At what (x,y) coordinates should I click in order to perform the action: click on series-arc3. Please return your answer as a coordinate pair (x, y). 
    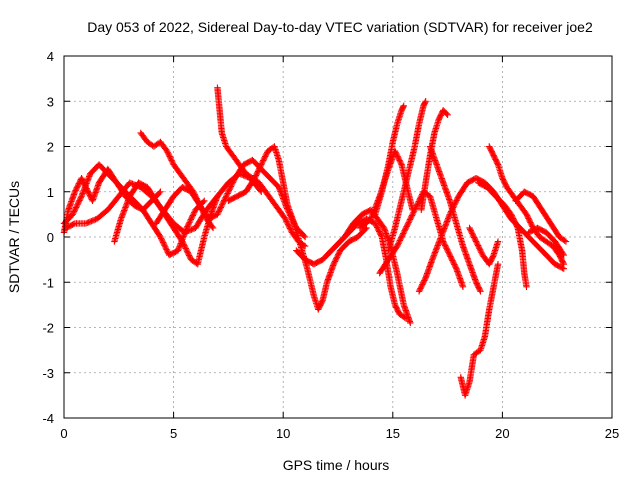
    Looking at the image, I should click on (163, 203).